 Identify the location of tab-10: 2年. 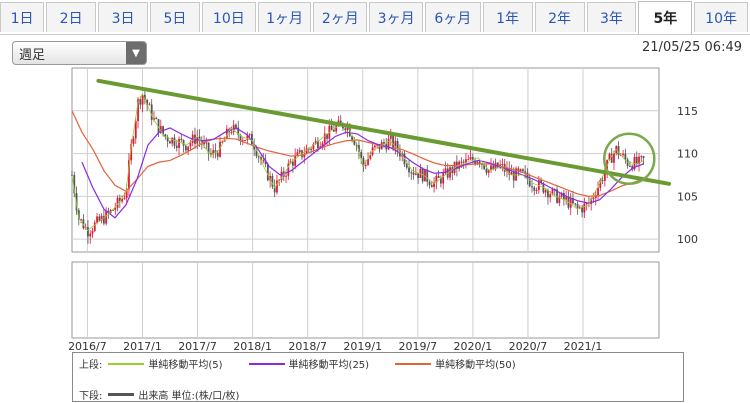
(559, 17).